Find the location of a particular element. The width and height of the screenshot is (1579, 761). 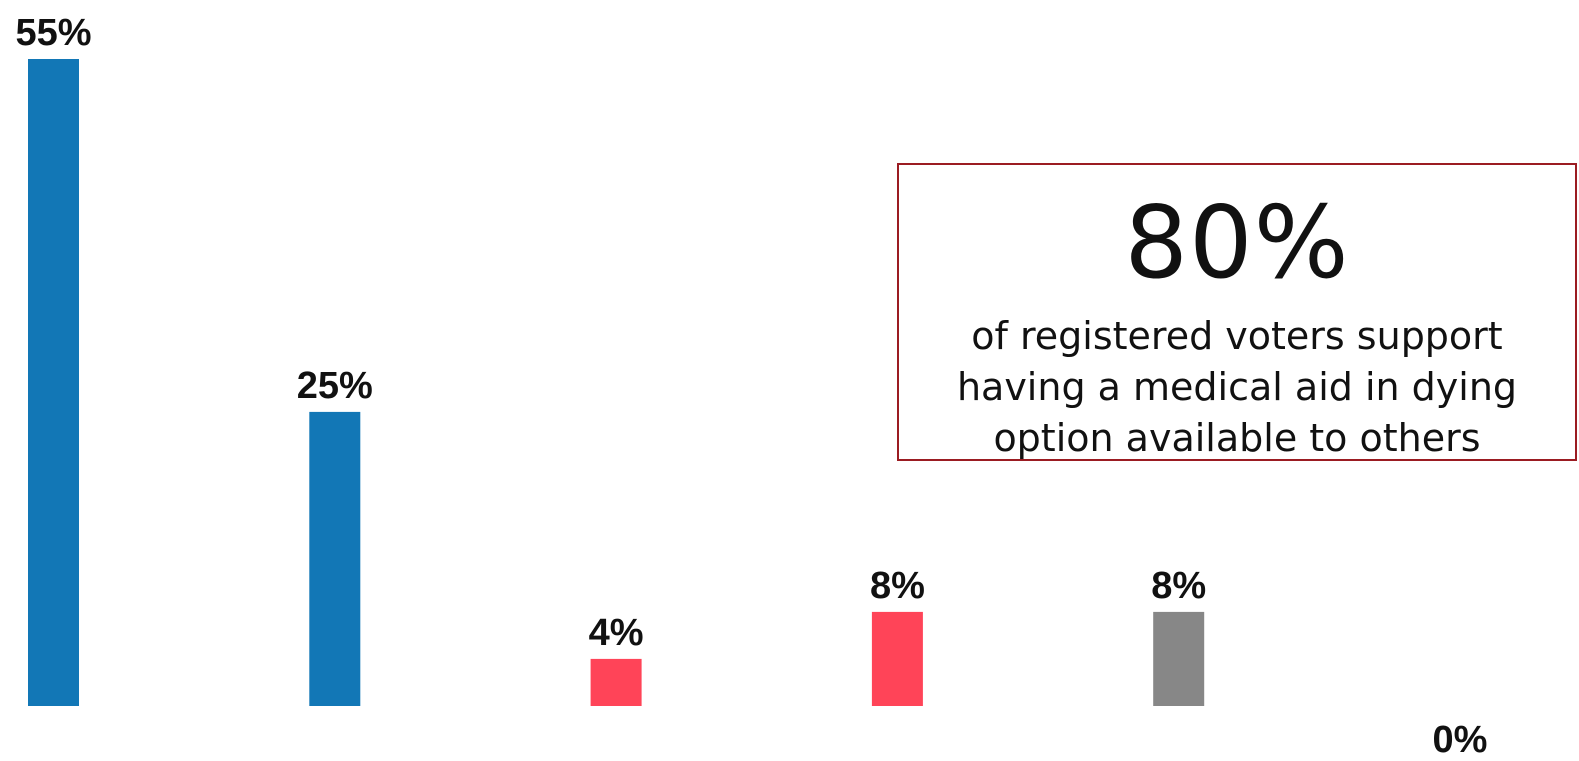

bar-value-label-3: 4% is located at coordinates (616, 633).